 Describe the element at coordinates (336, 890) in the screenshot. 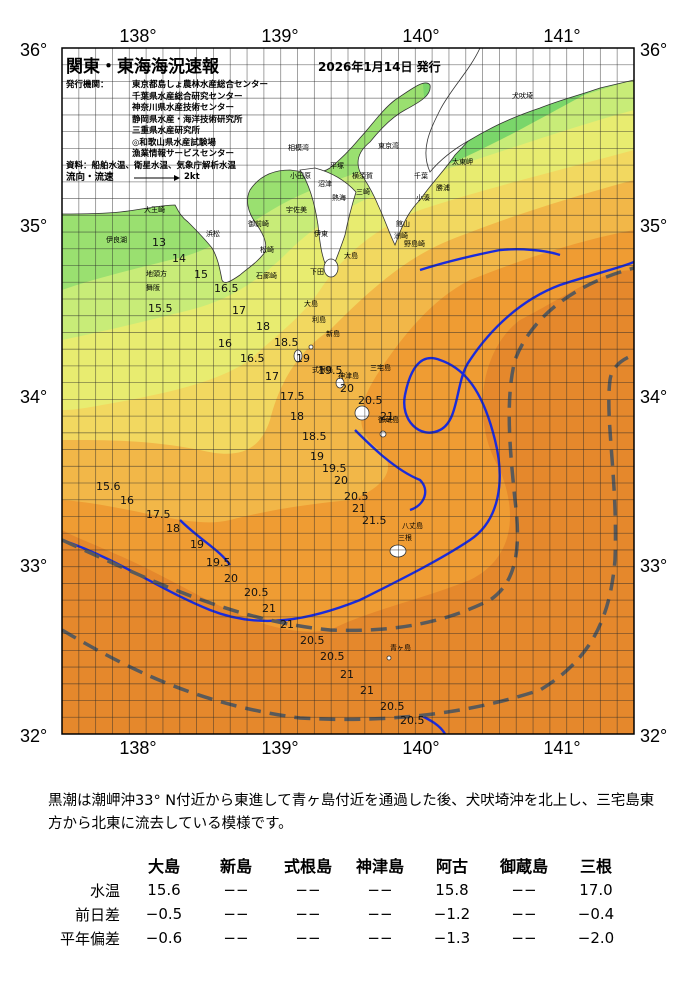

I see `table-row: 水温 15.6 −− −− −− 15.8 −− 17.0` at that location.